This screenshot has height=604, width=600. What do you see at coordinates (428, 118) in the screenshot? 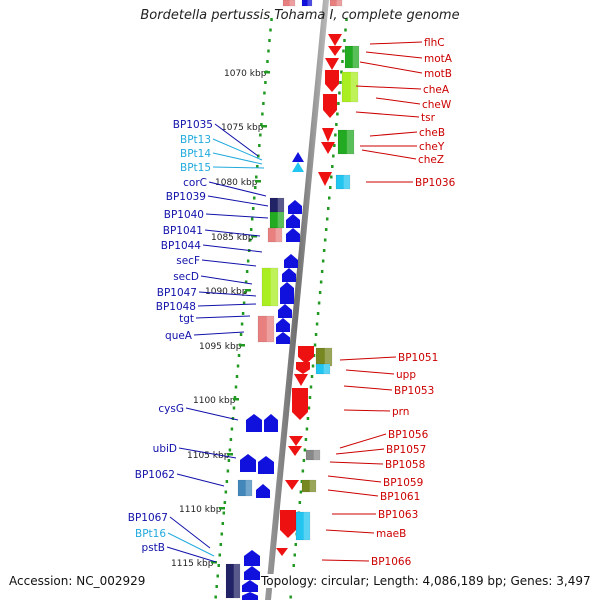
I see `gene-label-right: tsr` at bounding box center [428, 118].